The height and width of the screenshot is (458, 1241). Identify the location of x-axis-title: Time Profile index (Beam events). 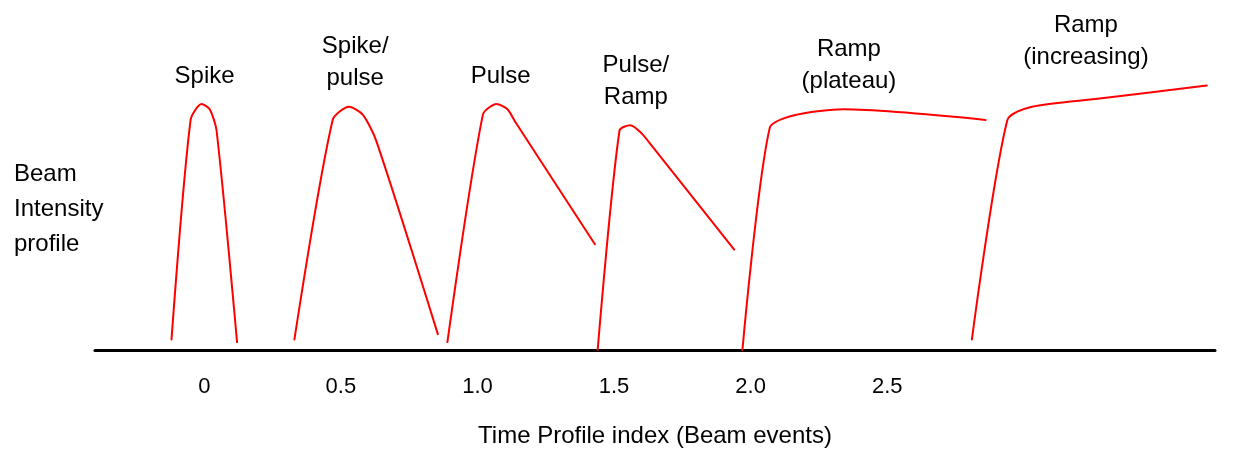
(655, 434).